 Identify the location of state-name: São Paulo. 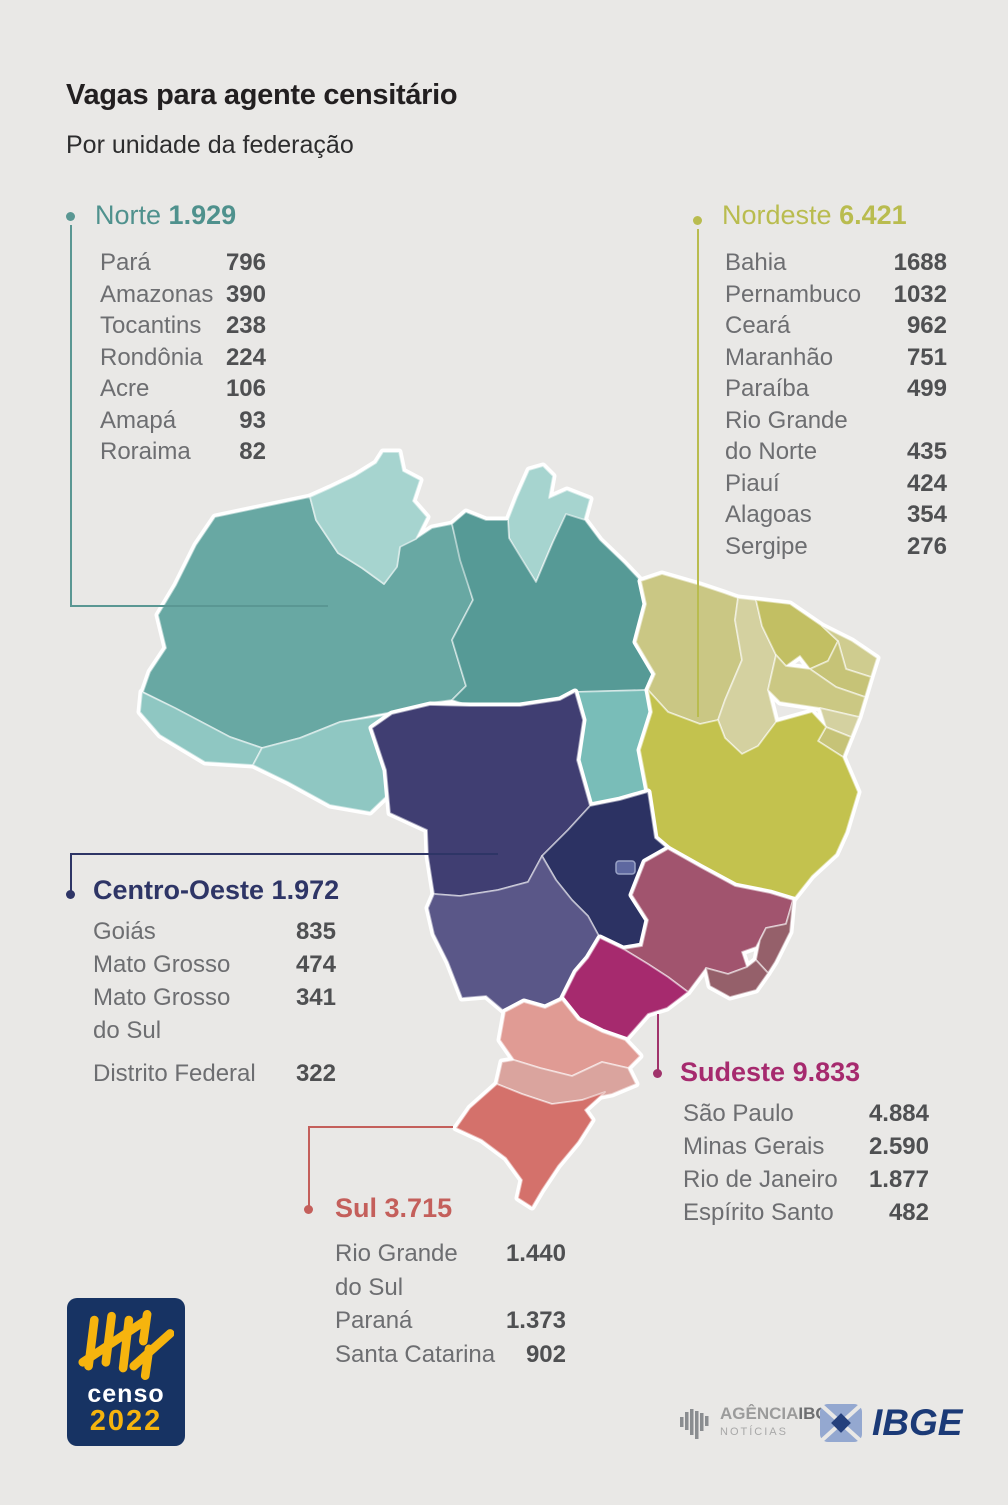
(738, 1113).